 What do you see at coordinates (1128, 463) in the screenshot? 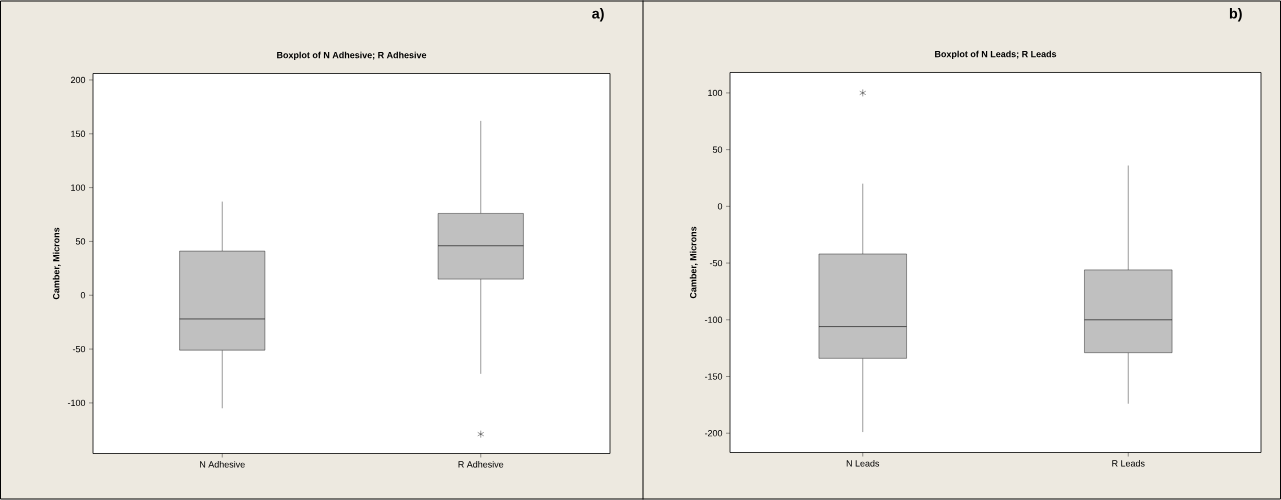
I see `x-tick-label: R Leads` at bounding box center [1128, 463].